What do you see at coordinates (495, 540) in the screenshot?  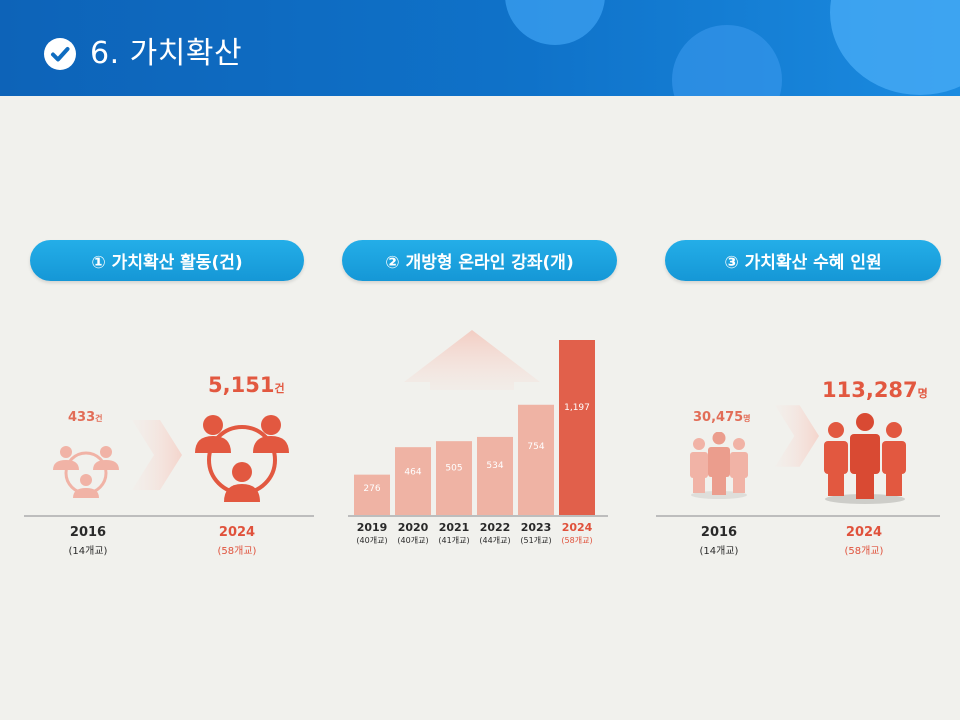 I see `x-tick-sublabel: (44개교)` at bounding box center [495, 540].